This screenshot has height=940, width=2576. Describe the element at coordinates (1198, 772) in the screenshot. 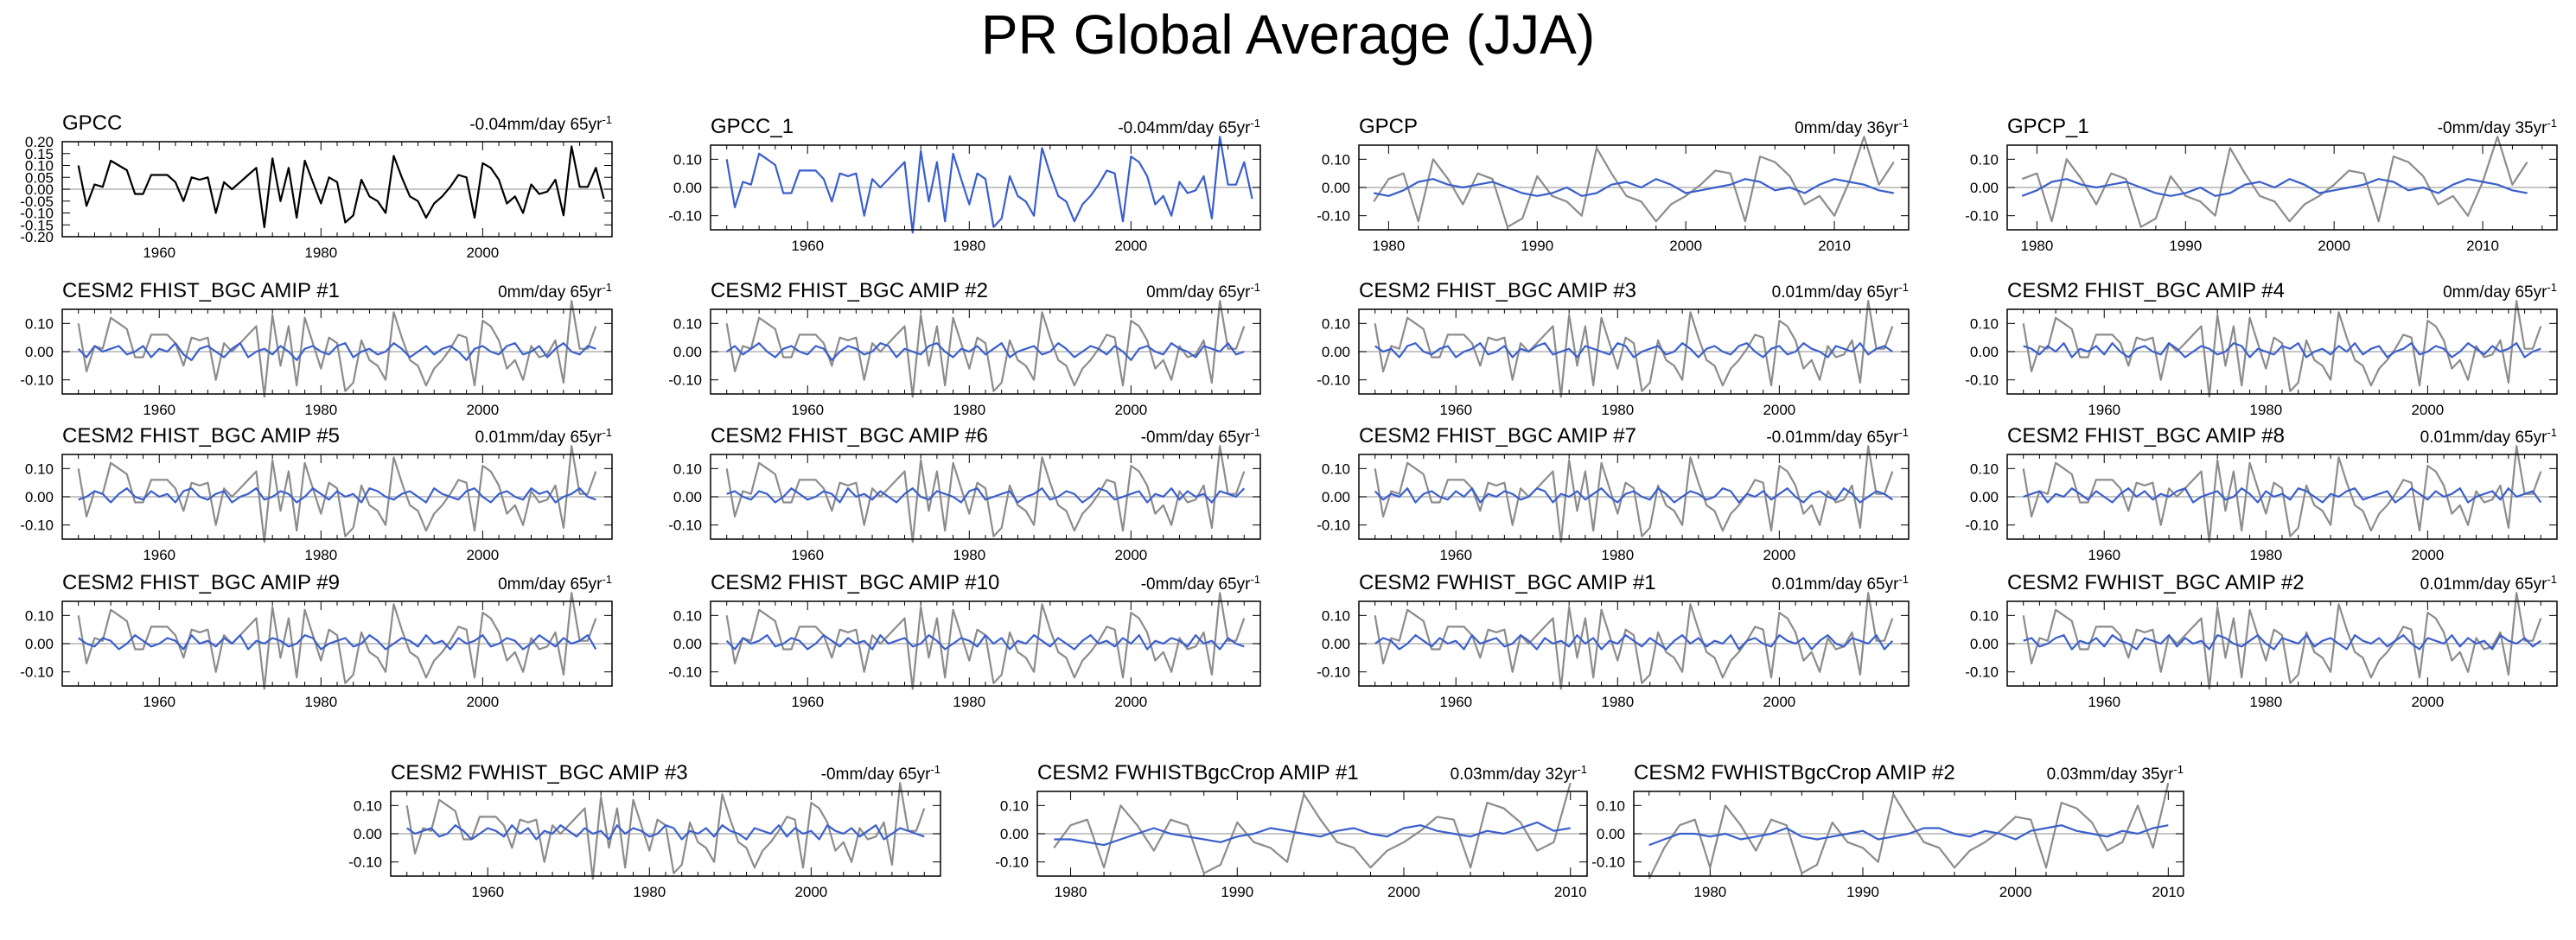

I see `panel-title: CESM2 FWHISTBgcCrop AMIP #1` at that location.